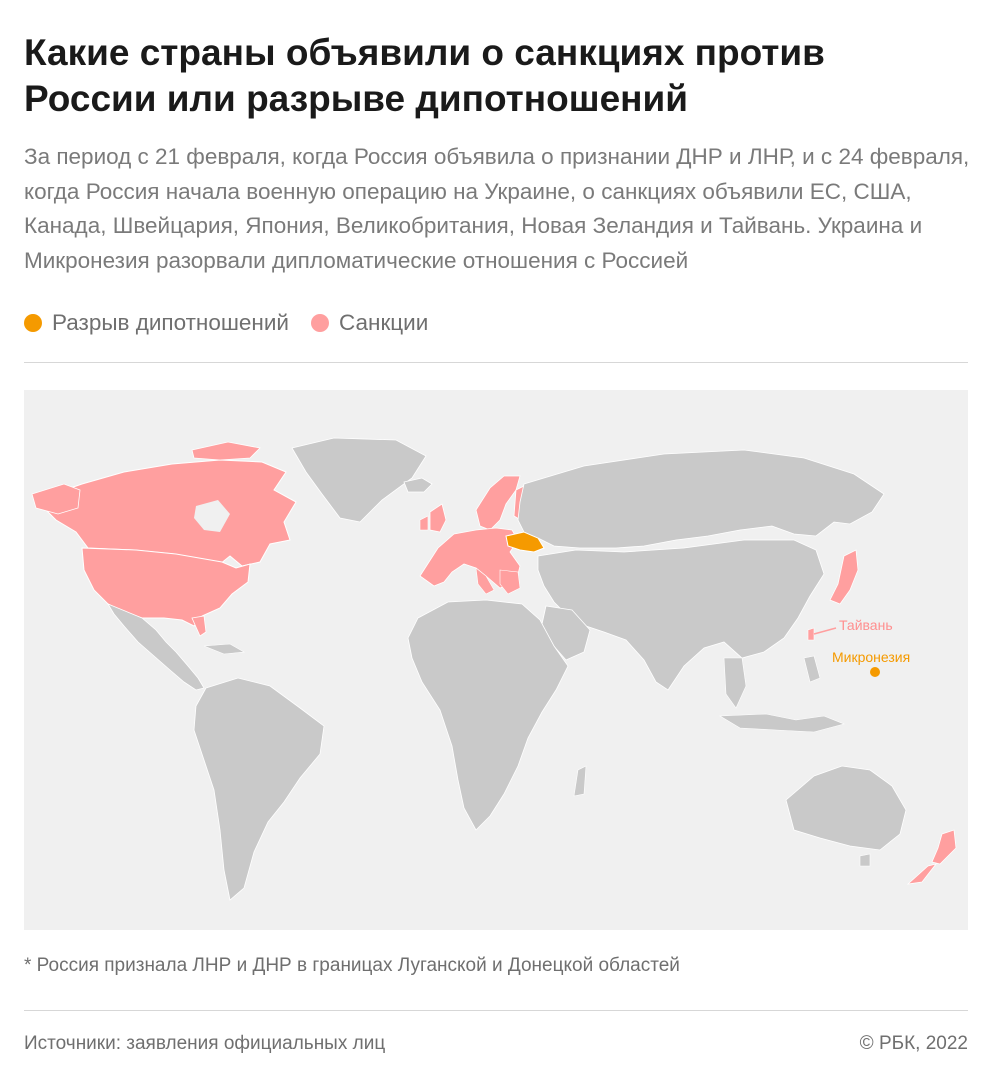 The height and width of the screenshot is (1080, 992). Describe the element at coordinates (811, 634) in the screenshot. I see `taiwan` at that location.